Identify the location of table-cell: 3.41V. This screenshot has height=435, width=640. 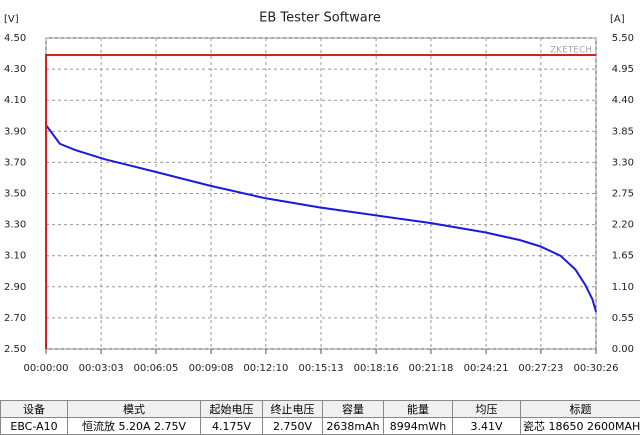
(487, 426).